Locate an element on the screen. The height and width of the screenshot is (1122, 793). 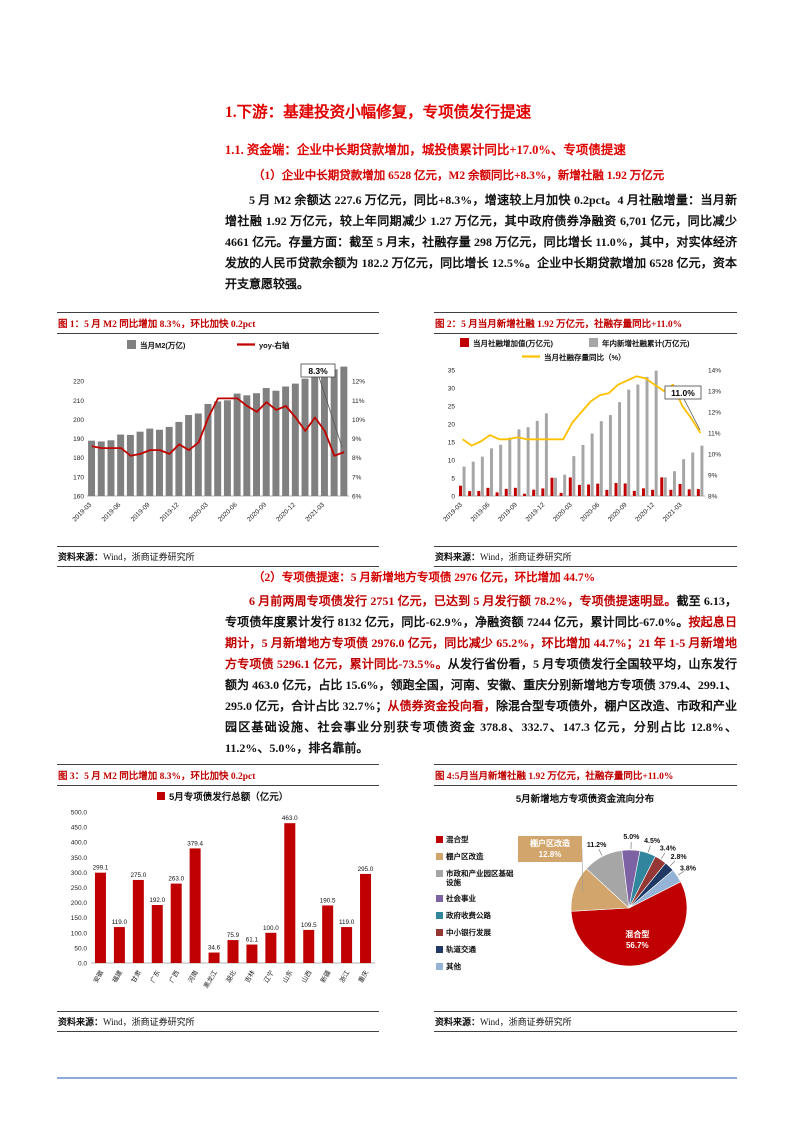
svg-text: 2019-12 is located at coordinates (536, 512).